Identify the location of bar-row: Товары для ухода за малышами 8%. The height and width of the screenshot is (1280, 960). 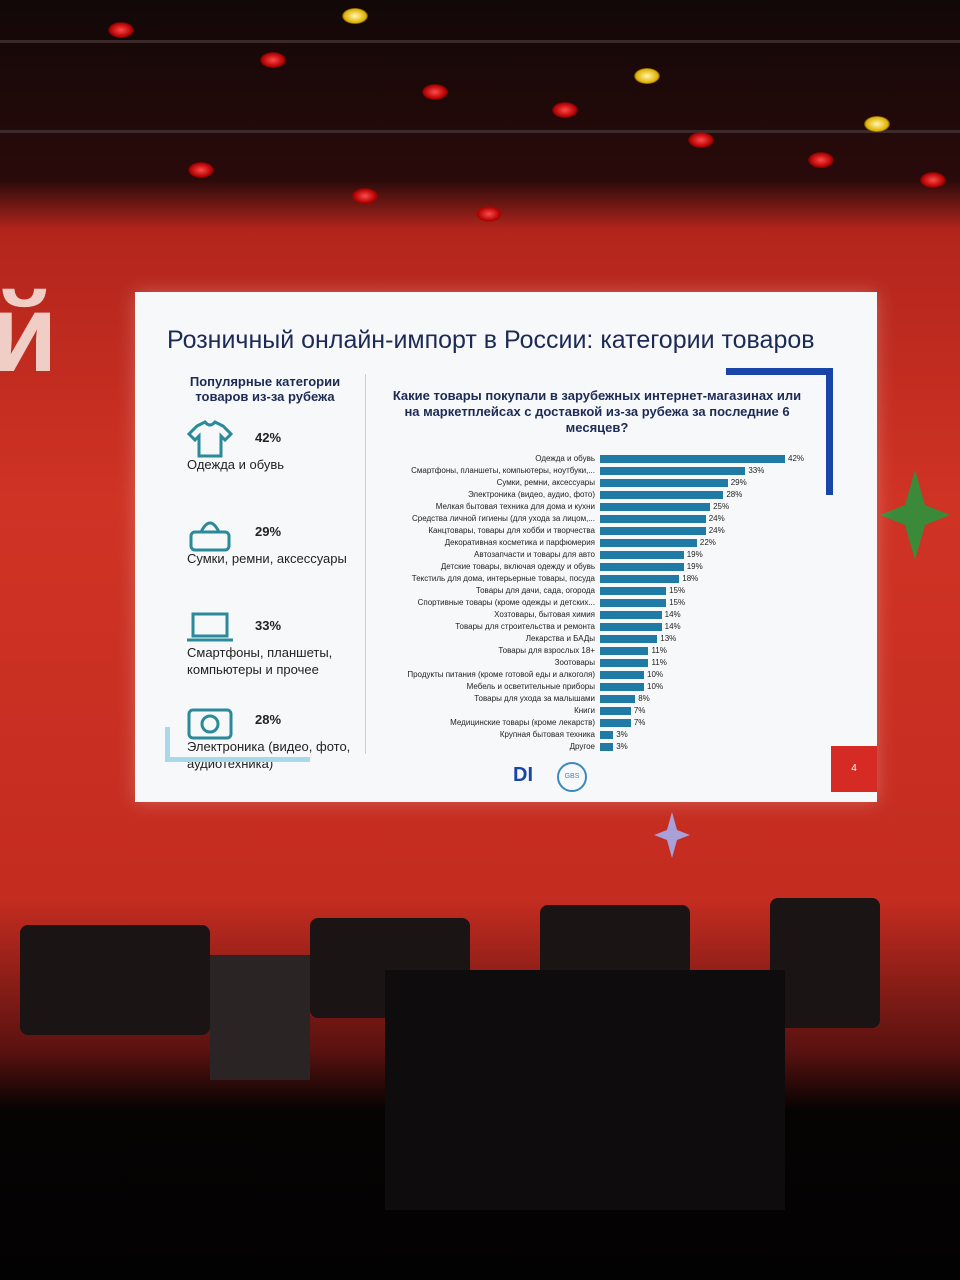
(595, 699).